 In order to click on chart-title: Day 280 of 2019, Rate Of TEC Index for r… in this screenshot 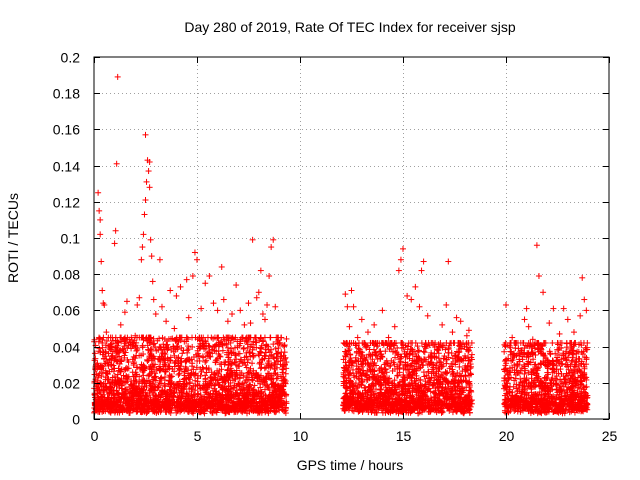, I will do `click(349, 27)`.